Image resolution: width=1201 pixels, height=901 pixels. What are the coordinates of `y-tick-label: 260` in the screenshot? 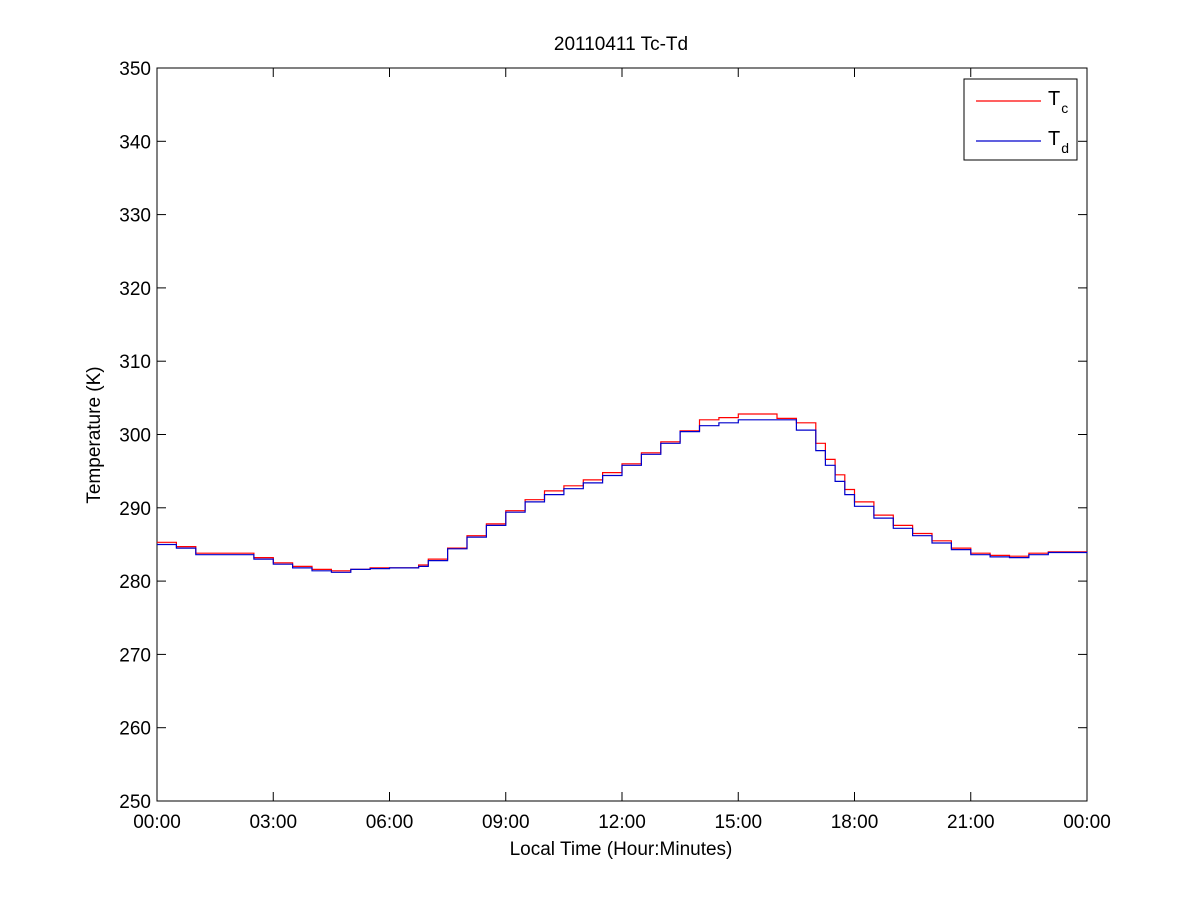 It's located at (135, 729).